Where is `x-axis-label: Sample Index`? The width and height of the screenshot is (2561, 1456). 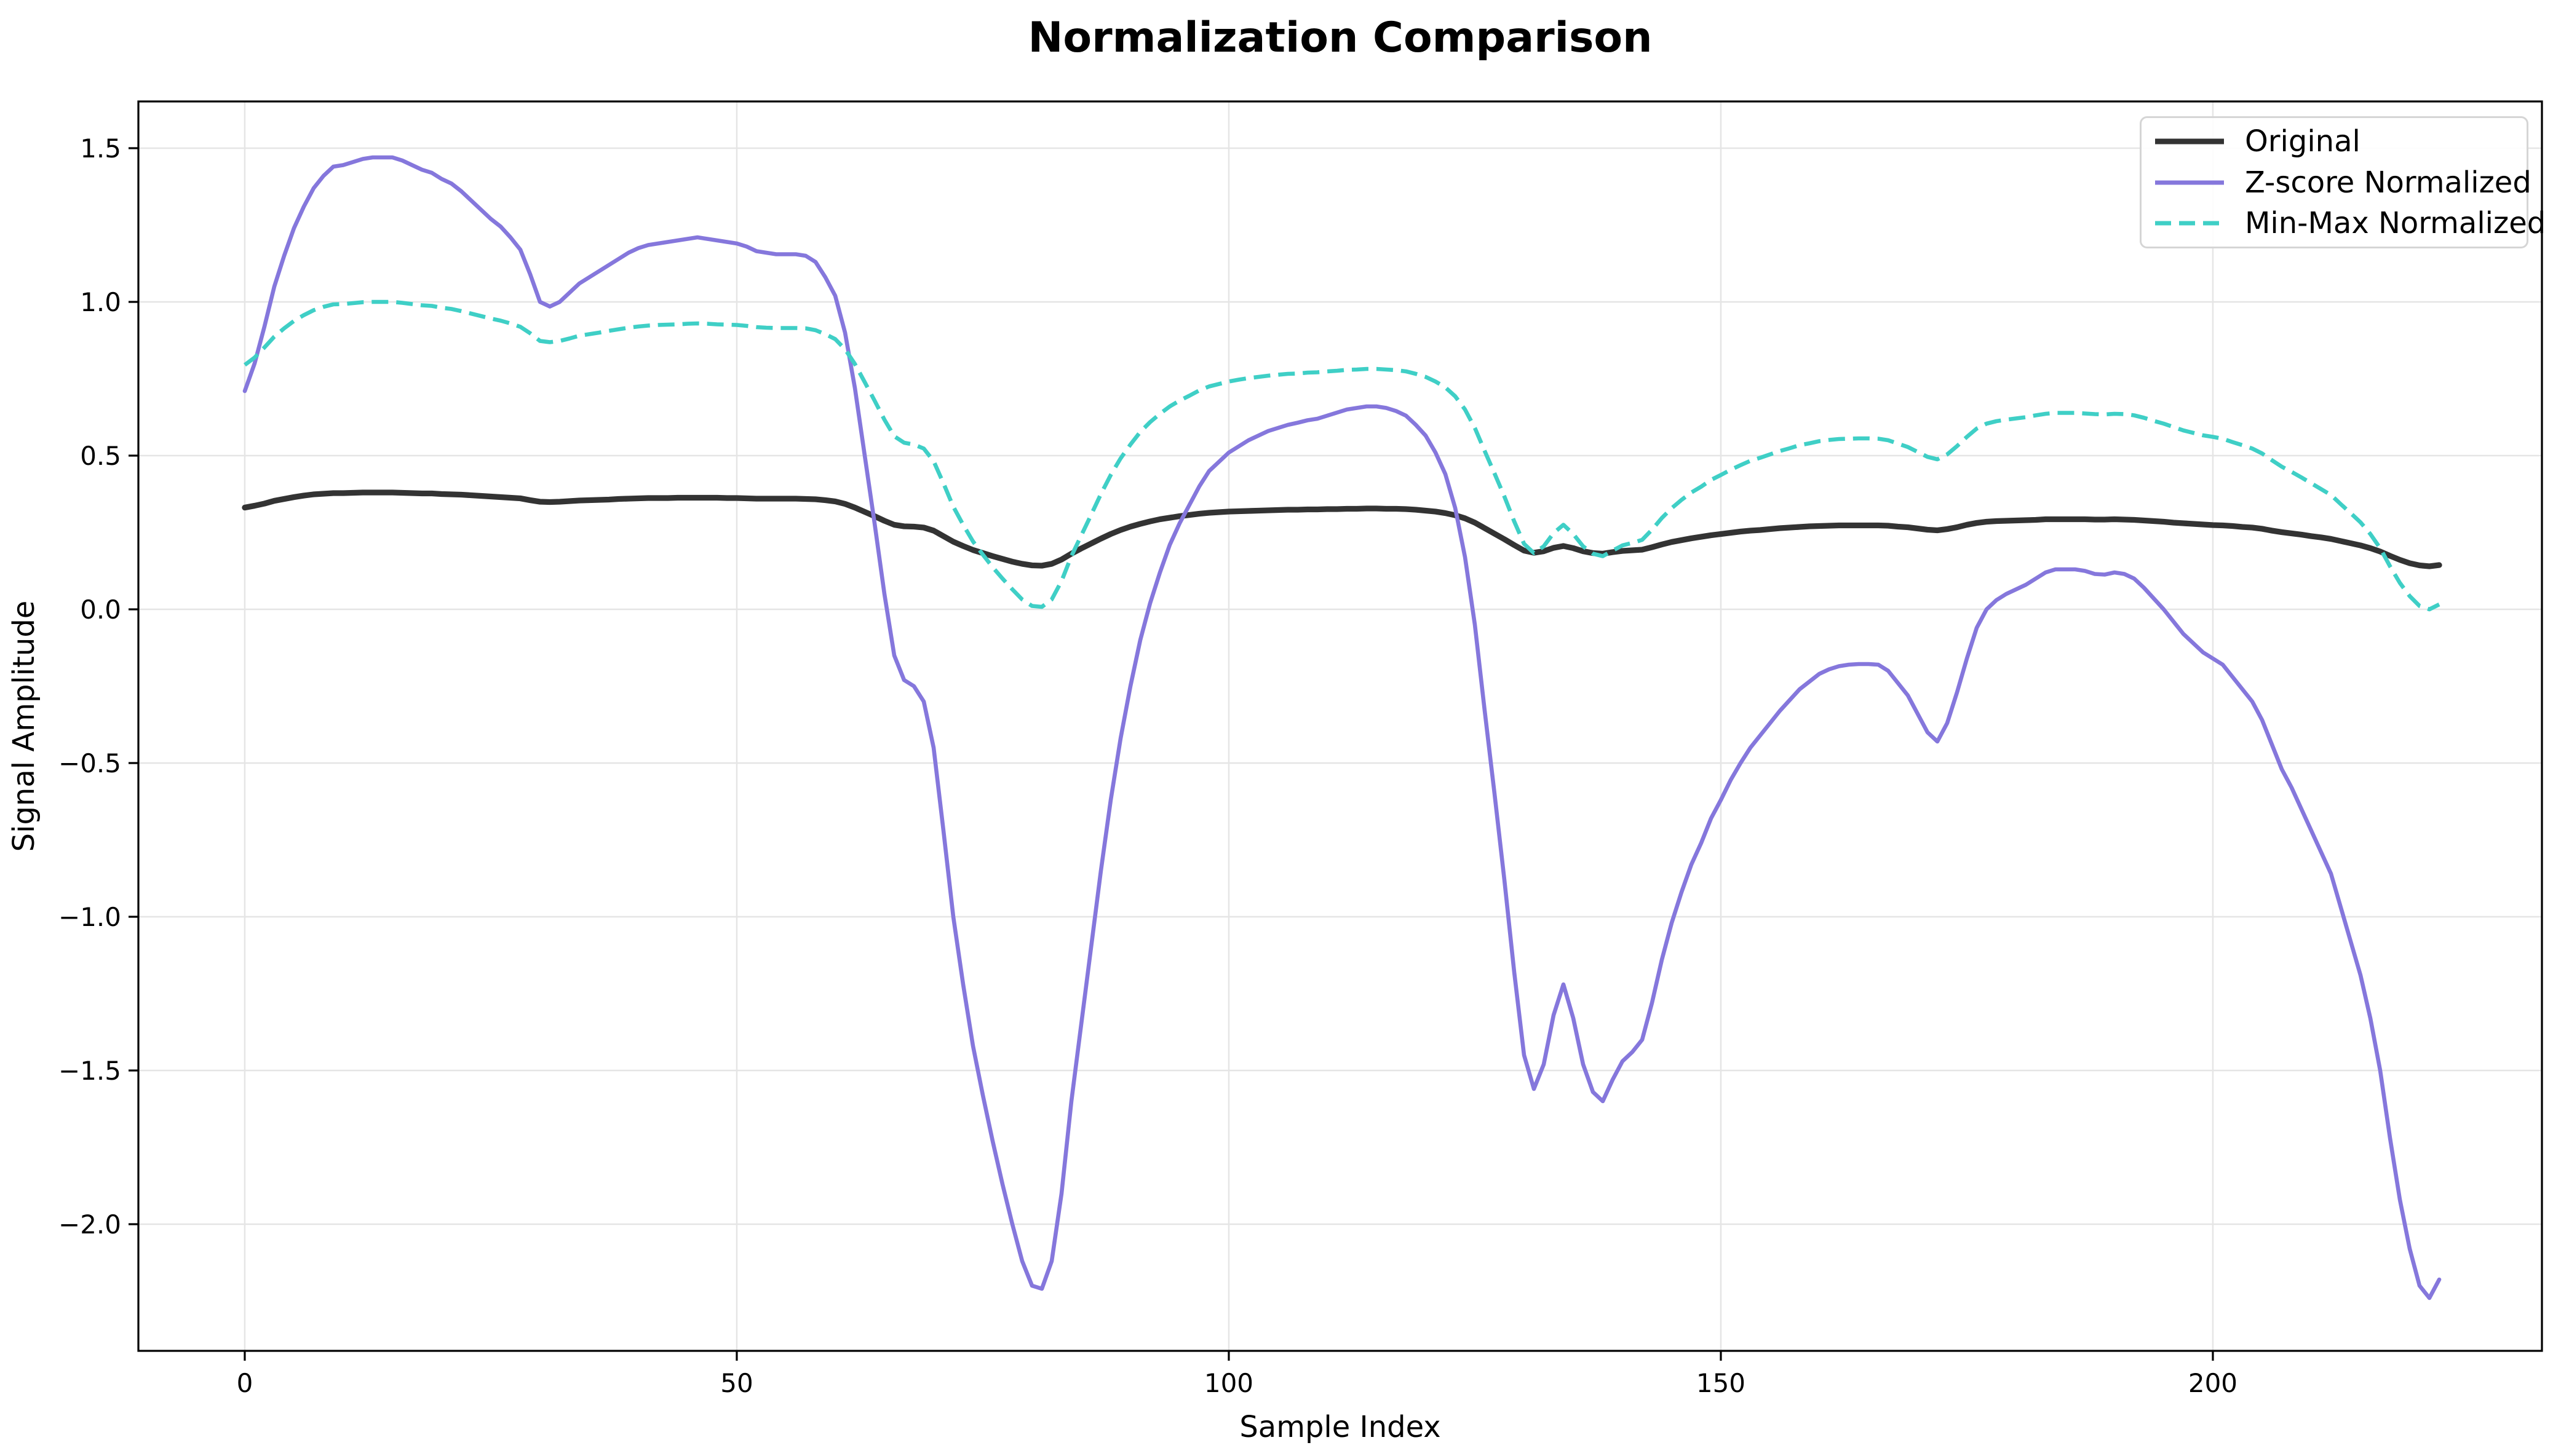 x-axis-label: Sample Index is located at coordinates (1340, 1427).